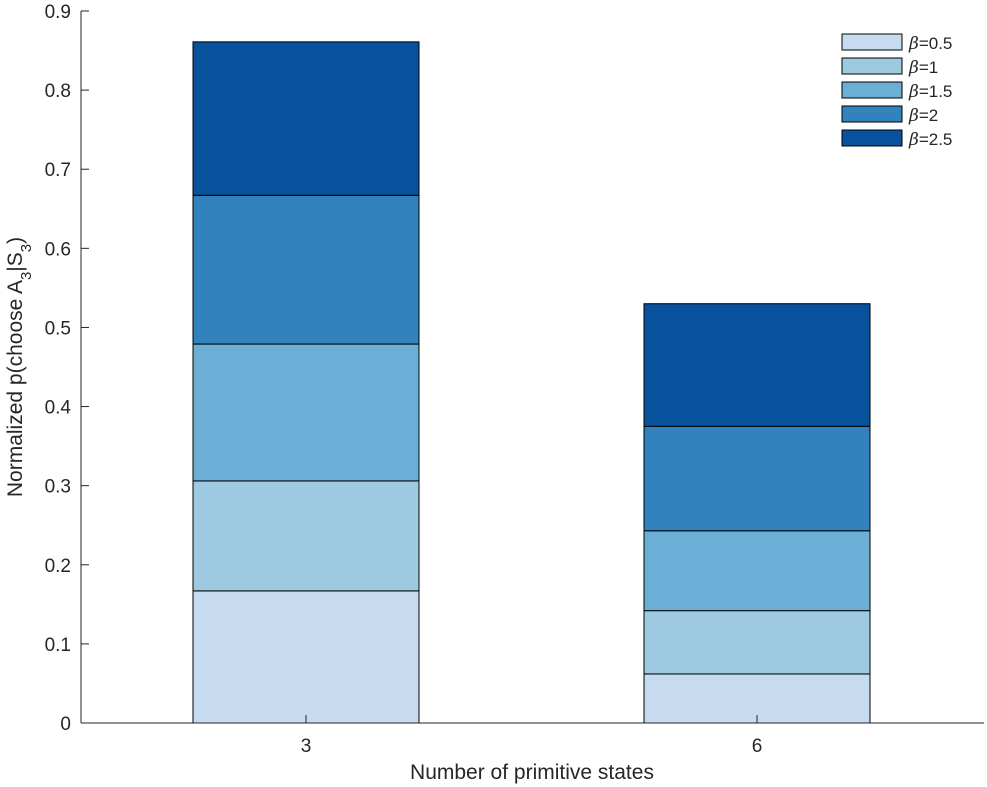 The height and width of the screenshot is (787, 987). I want to click on y-axis-label-sub1: 3, so click(26, 276).